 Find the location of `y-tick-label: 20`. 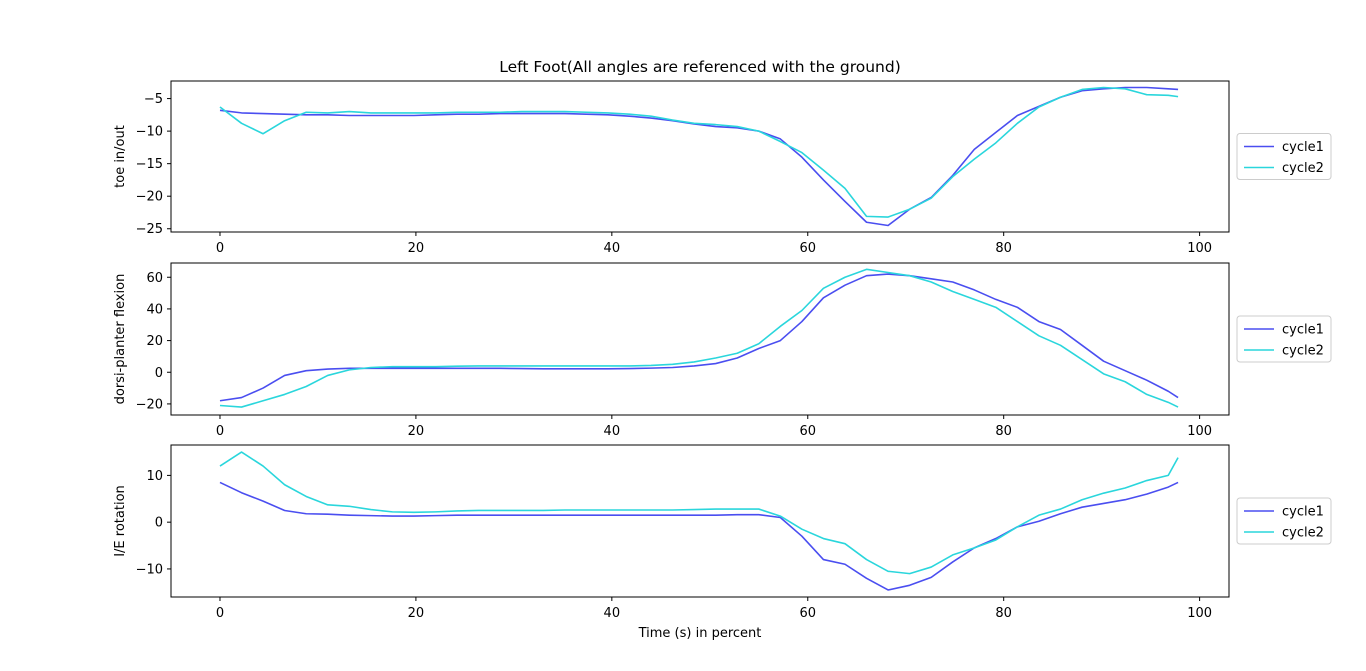

y-tick-label: 20 is located at coordinates (154, 341).